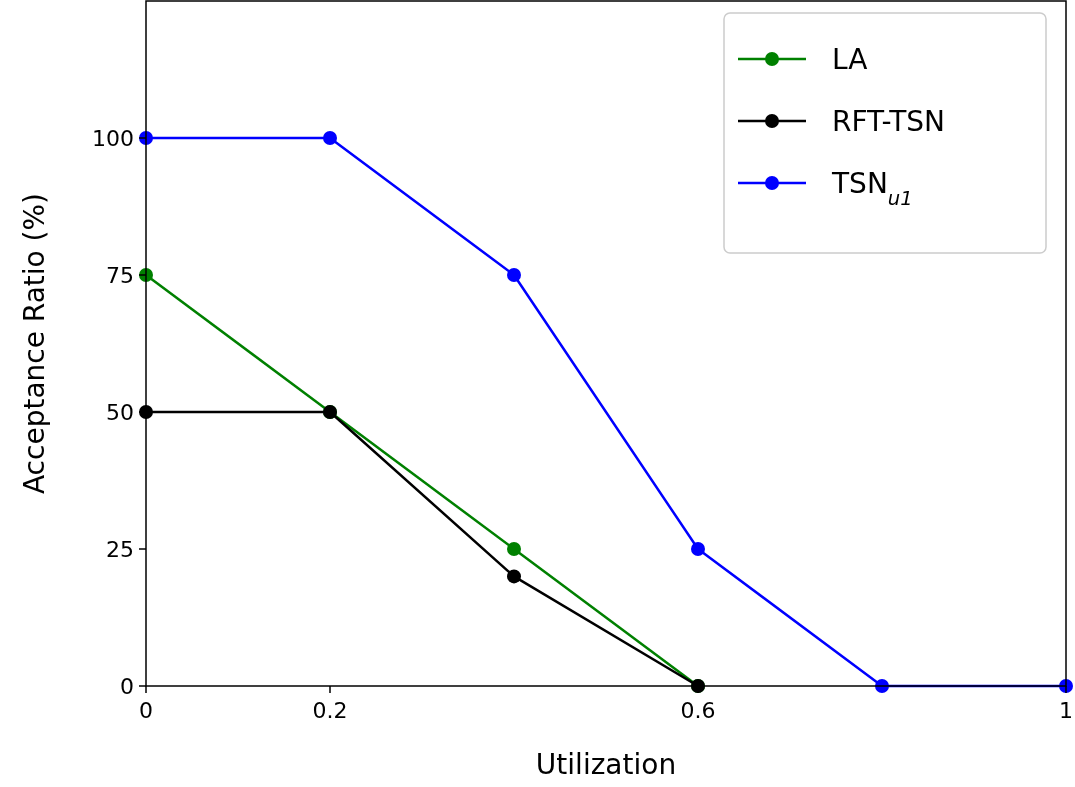  What do you see at coordinates (330, 710) in the screenshot?
I see `x-tick-label: 0.2` at bounding box center [330, 710].